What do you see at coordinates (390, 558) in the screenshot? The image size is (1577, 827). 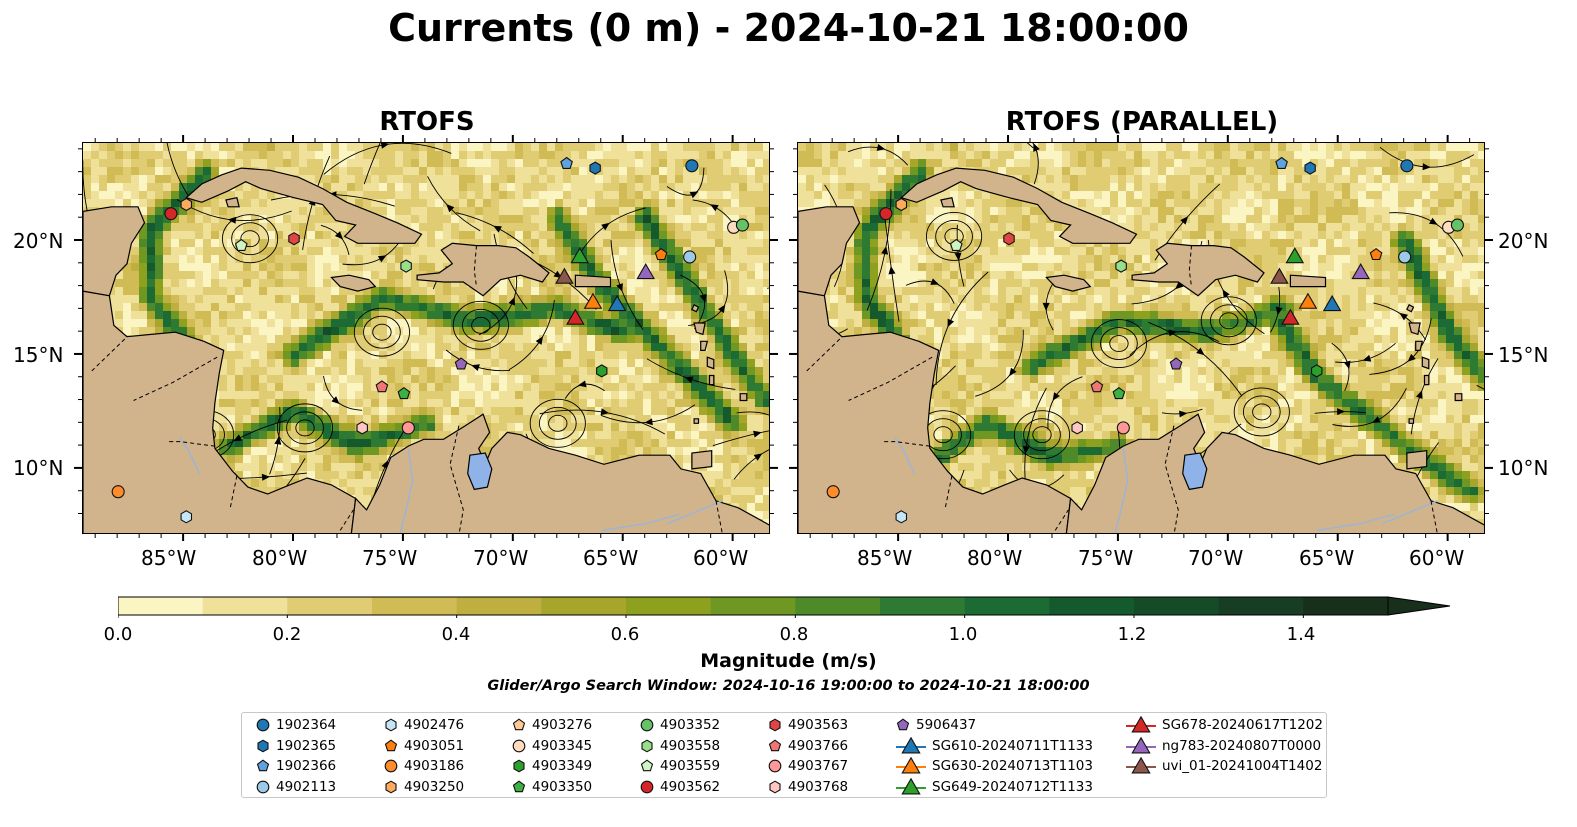 I see `left-lon-label: 75°W` at bounding box center [390, 558].